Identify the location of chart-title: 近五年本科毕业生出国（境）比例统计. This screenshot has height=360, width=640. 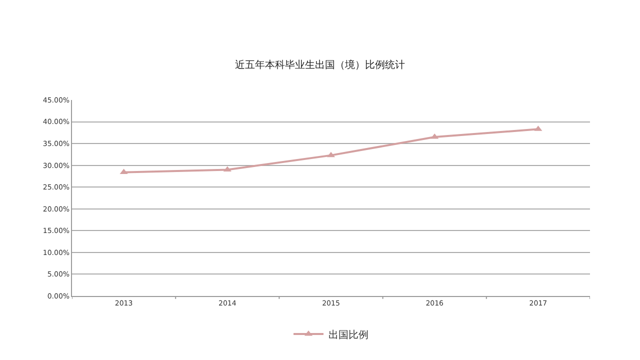
(320, 65).